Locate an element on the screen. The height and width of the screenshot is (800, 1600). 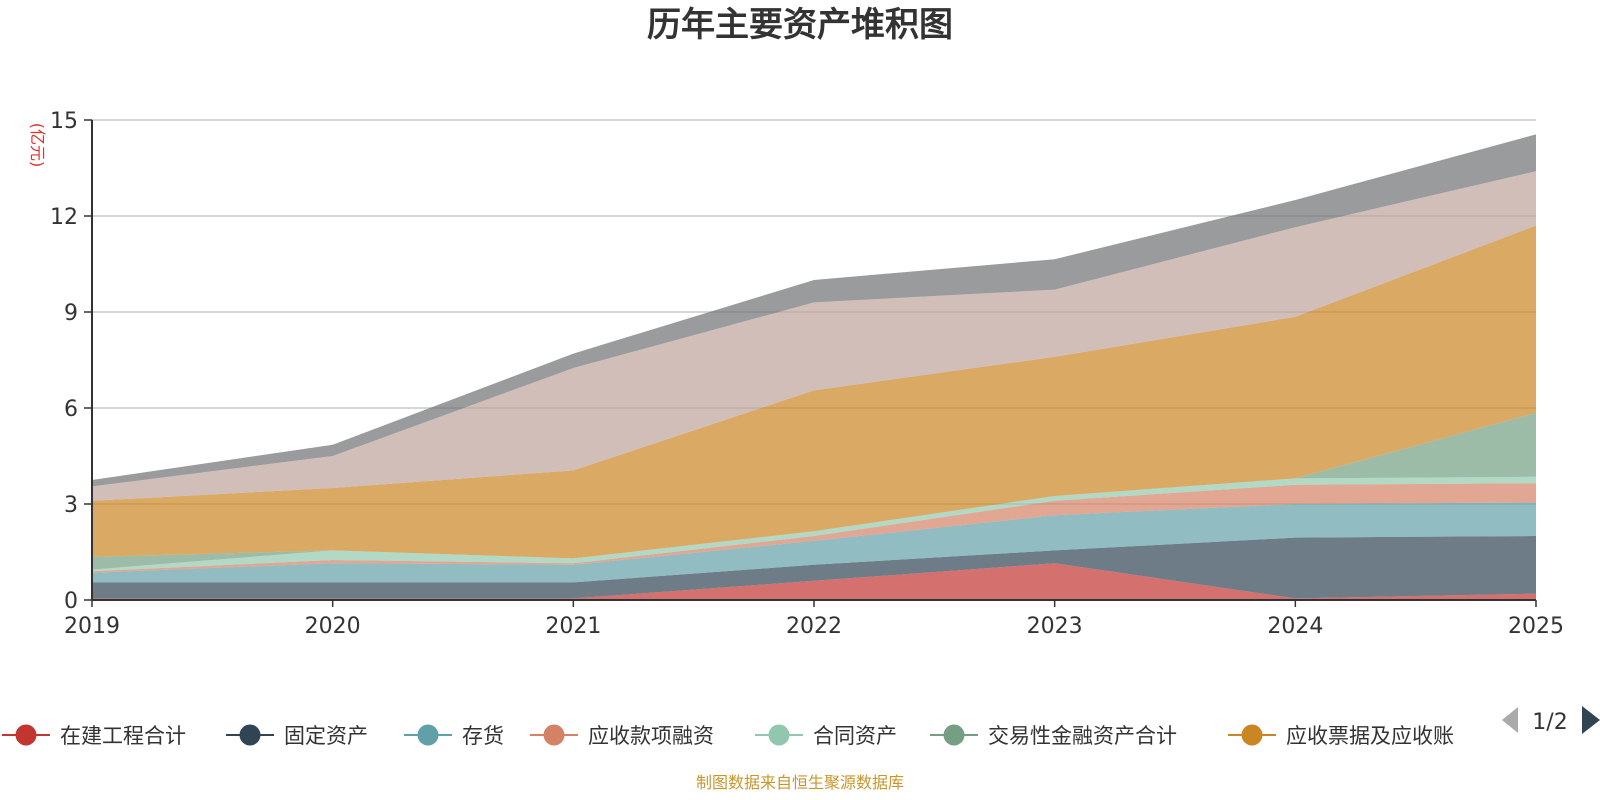
y-tick-label: 0 is located at coordinates (71, 601).